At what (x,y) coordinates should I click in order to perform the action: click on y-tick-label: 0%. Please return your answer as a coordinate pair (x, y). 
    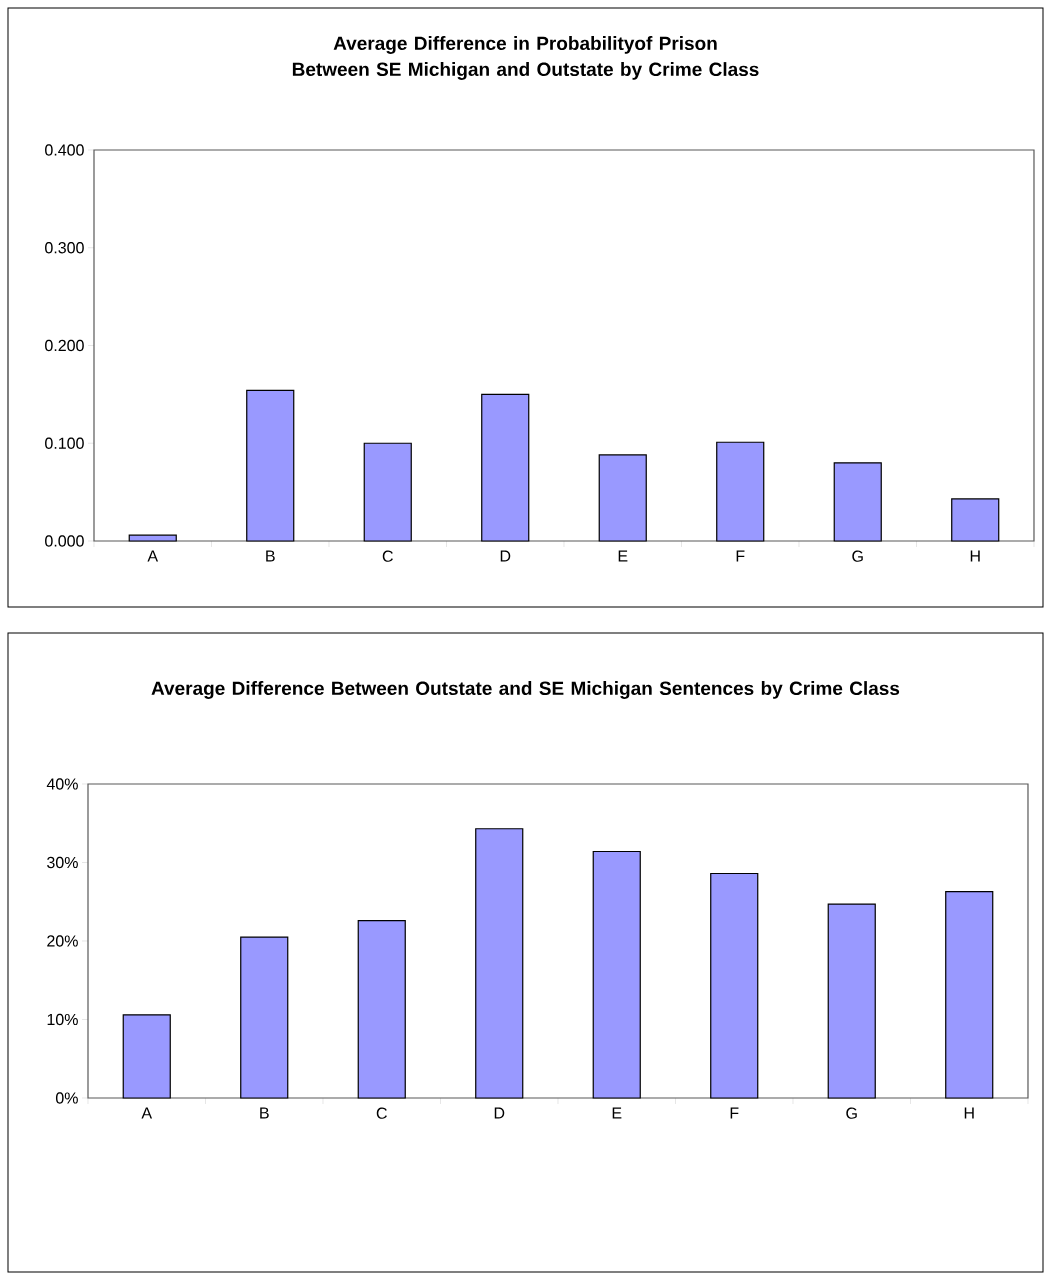
    Looking at the image, I should click on (66, 1098).